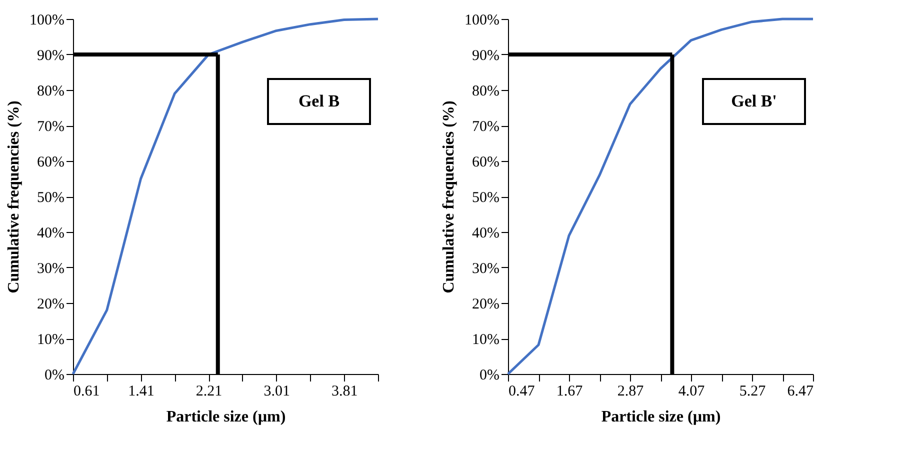 The height and width of the screenshot is (466, 901). Describe the element at coordinates (752, 392) in the screenshot. I see `x-tick-label: 5.27` at that location.